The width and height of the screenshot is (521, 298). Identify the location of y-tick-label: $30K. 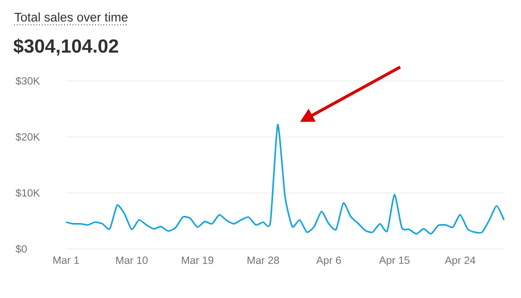
(28, 81).